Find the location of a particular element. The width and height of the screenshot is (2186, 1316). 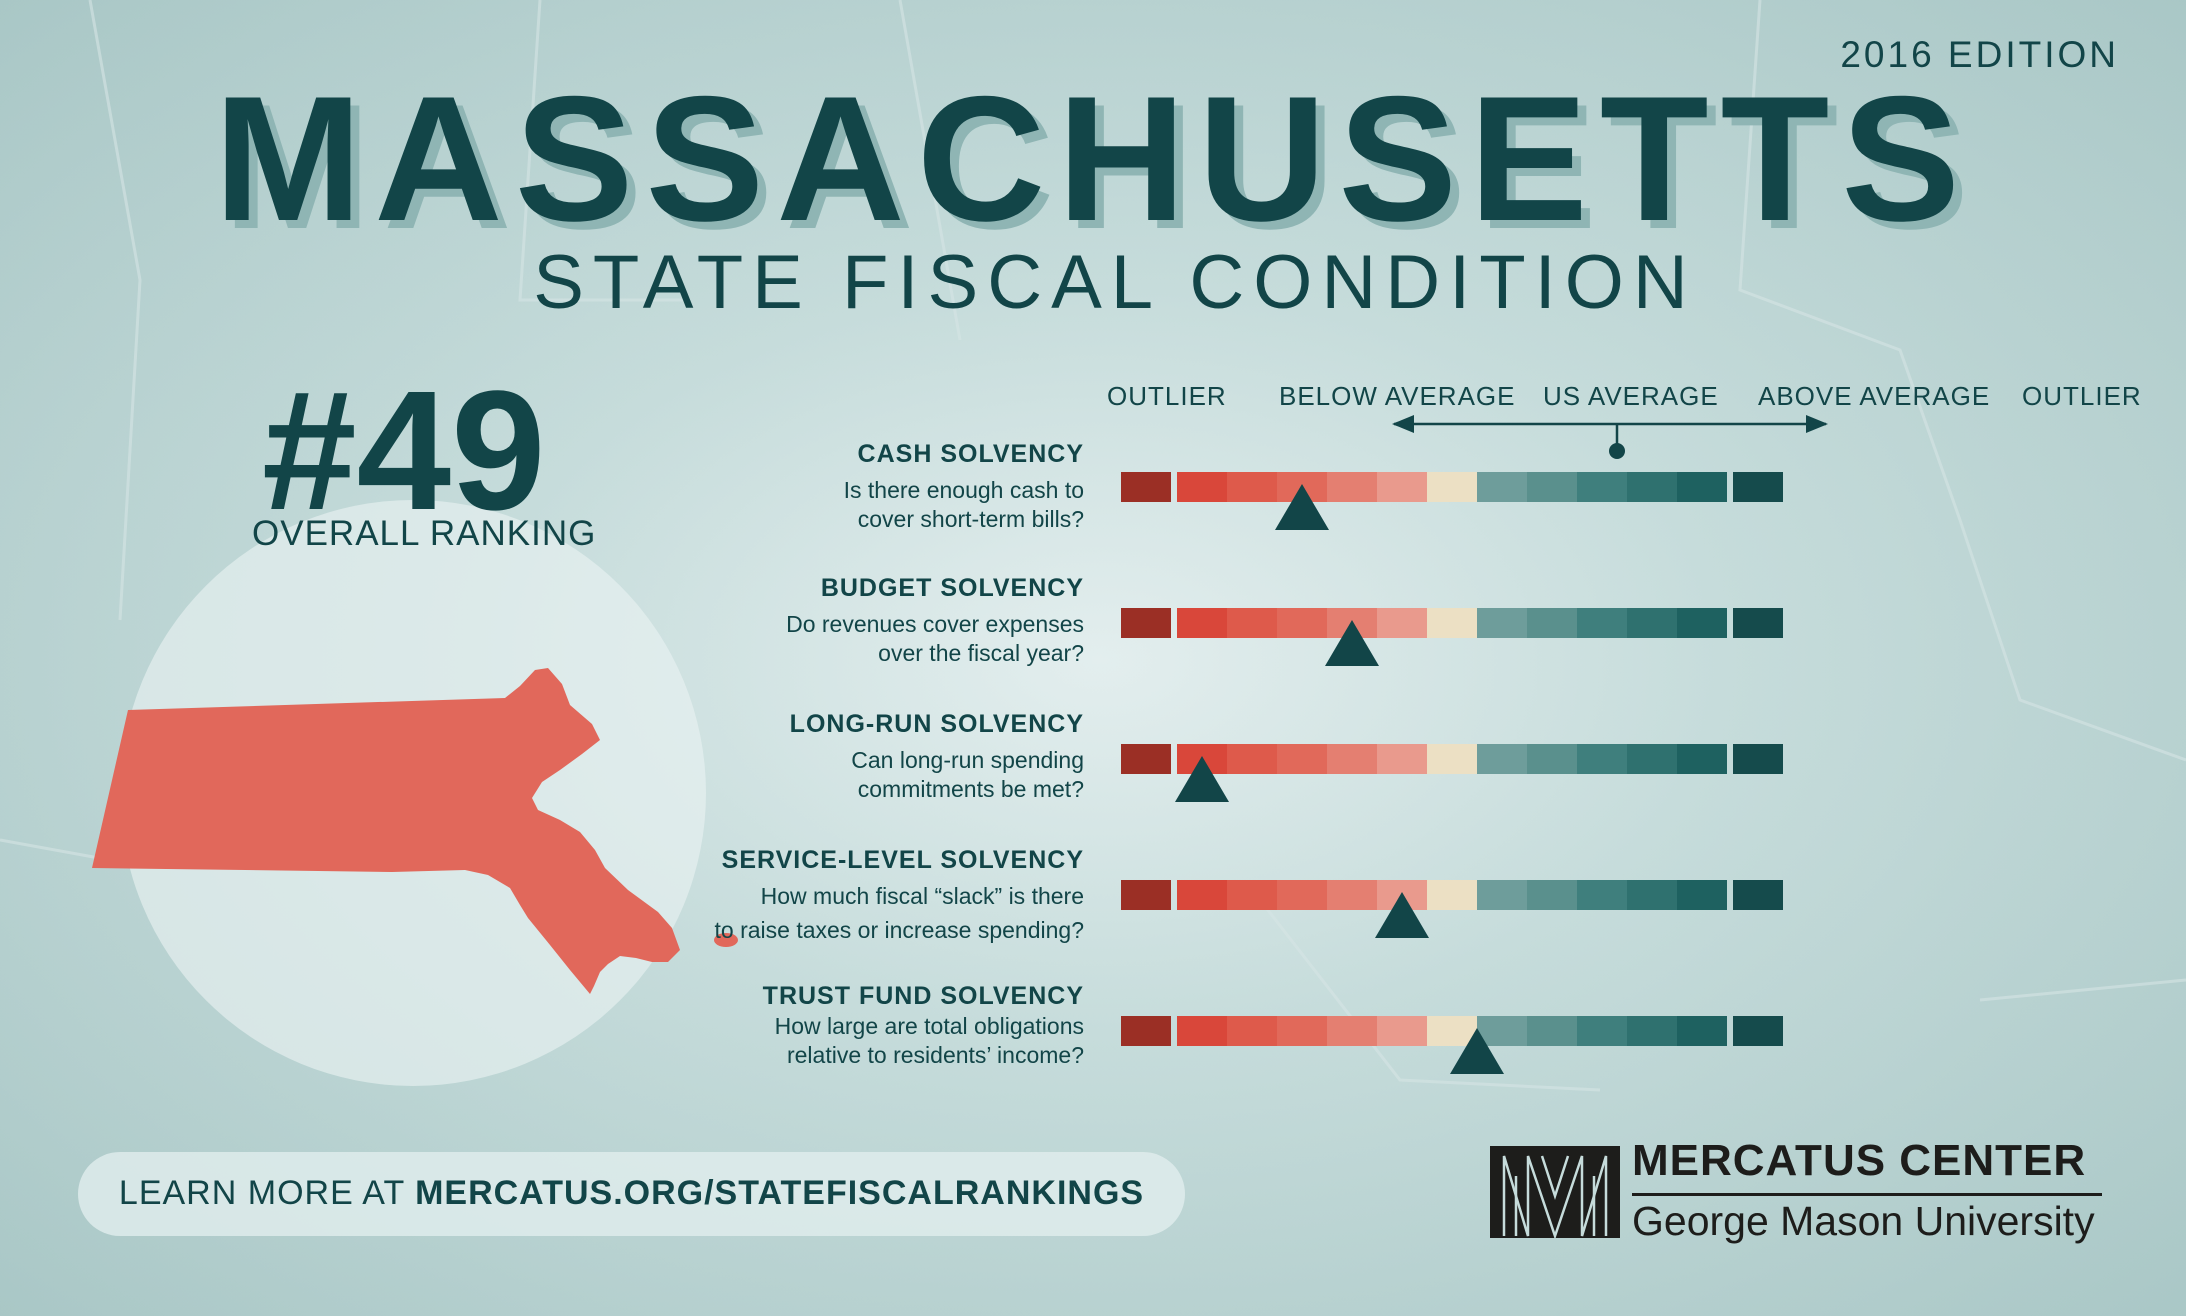

logo-divider is located at coordinates (1867, 1194).